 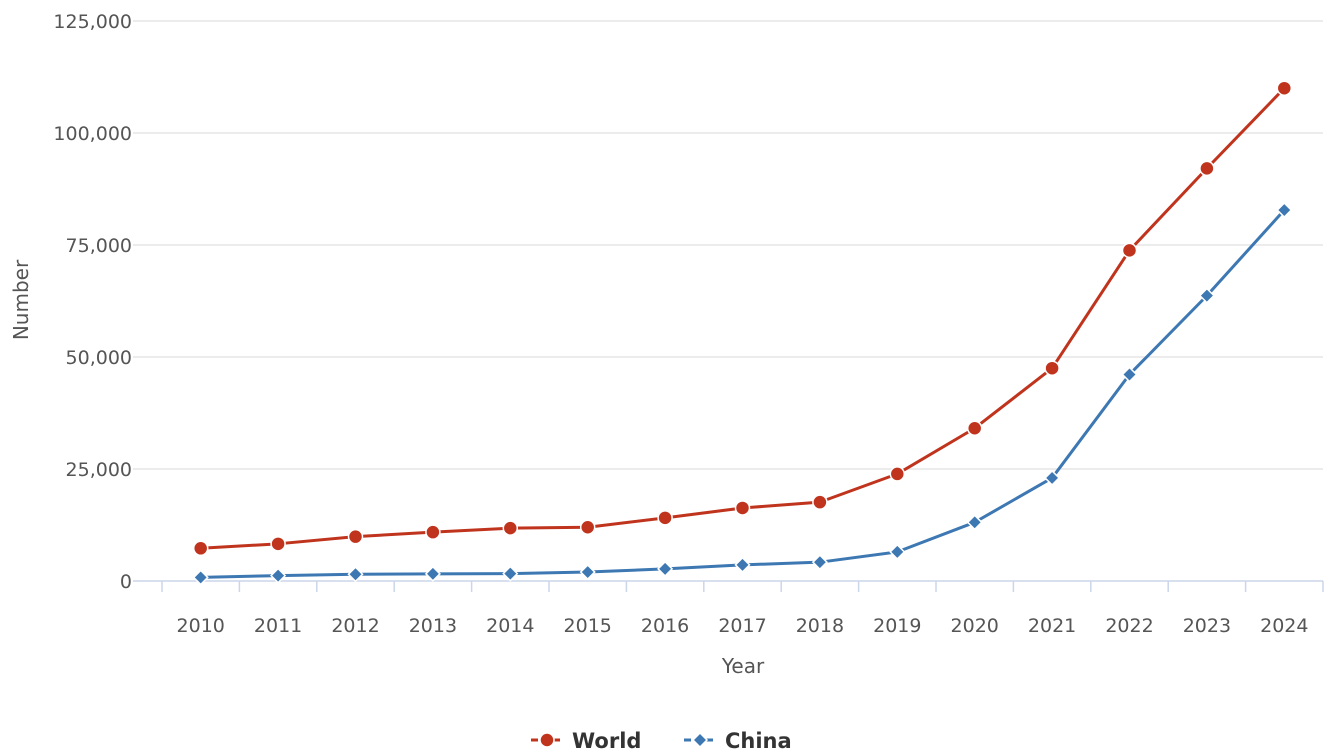 What do you see at coordinates (700, 740) in the screenshot?
I see `legend-marker-china` at bounding box center [700, 740].